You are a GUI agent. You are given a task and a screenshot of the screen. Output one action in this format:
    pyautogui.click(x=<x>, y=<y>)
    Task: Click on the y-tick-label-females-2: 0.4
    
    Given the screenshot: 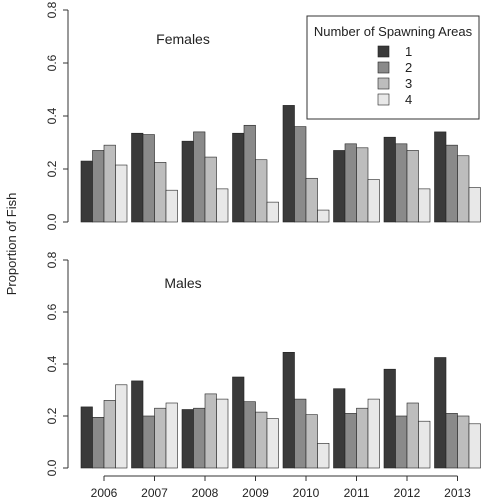 What is the action you would take?
    pyautogui.click(x=52, y=115)
    